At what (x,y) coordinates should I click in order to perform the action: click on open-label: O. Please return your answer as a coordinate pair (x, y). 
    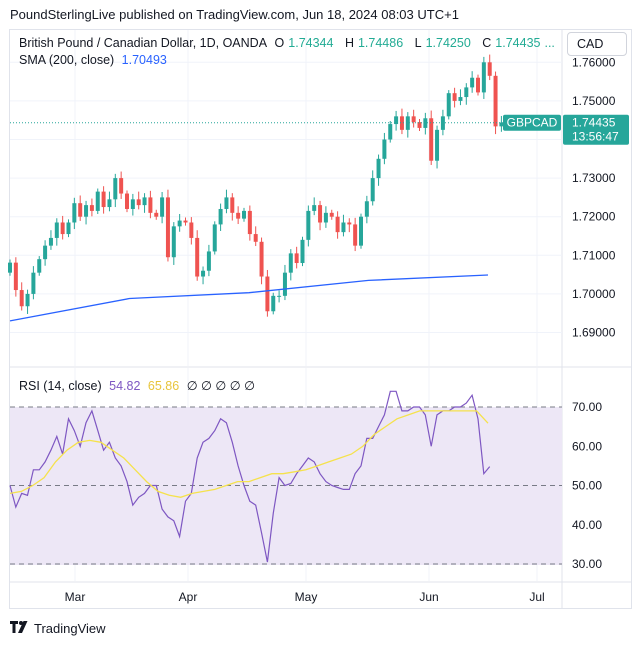
    Looking at the image, I should click on (279, 43).